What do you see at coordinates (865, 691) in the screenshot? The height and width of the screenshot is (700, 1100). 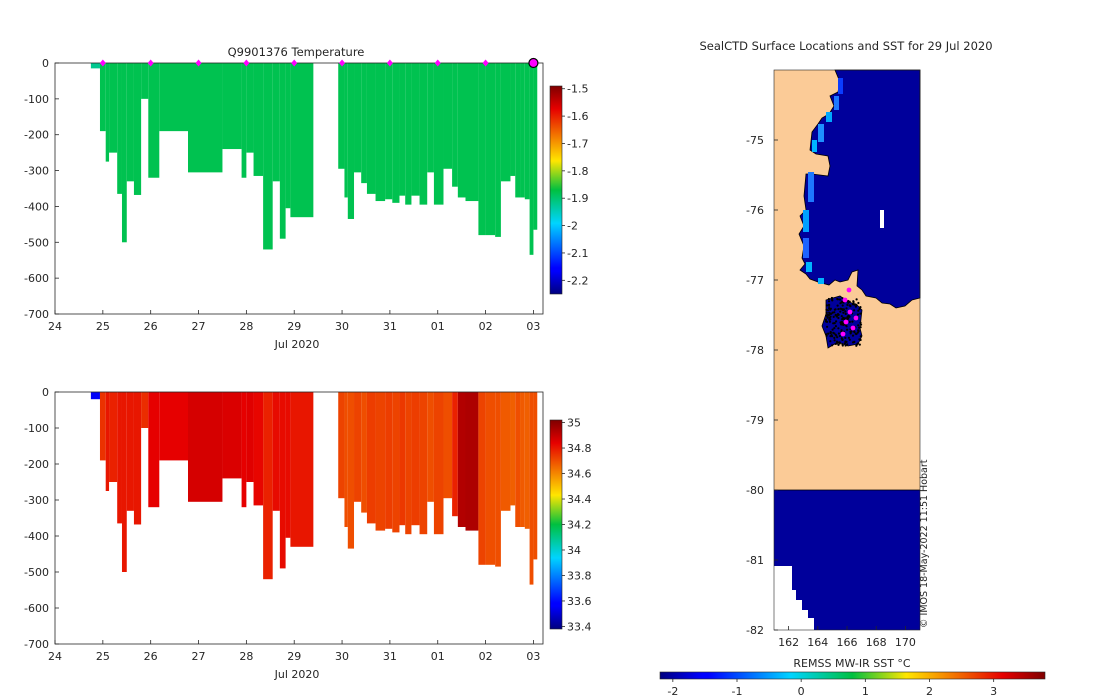 I see `sst-colorbar-tick-label: 1` at bounding box center [865, 691].